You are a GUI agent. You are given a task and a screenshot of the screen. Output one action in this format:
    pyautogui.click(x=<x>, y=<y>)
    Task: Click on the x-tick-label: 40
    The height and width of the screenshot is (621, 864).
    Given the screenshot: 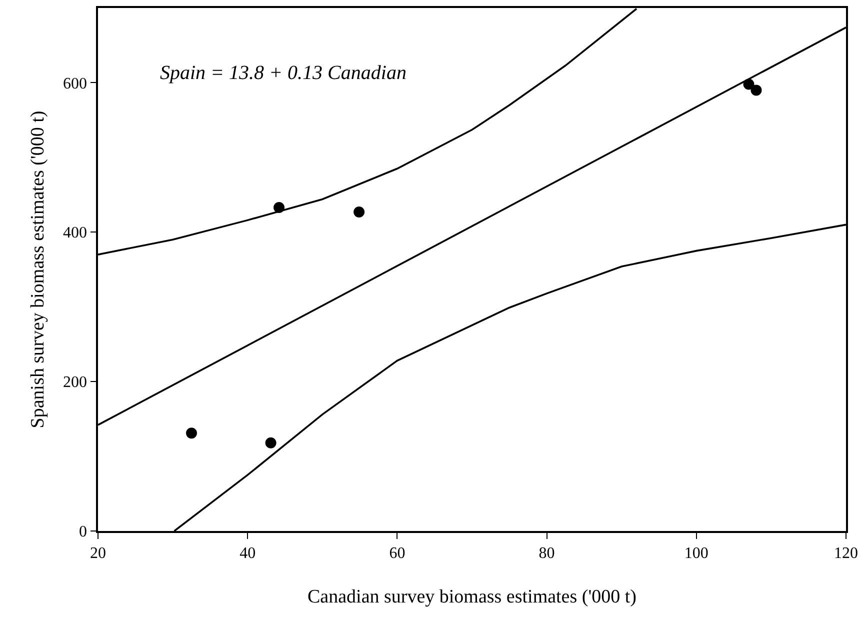 What is the action you would take?
    pyautogui.click(x=248, y=553)
    